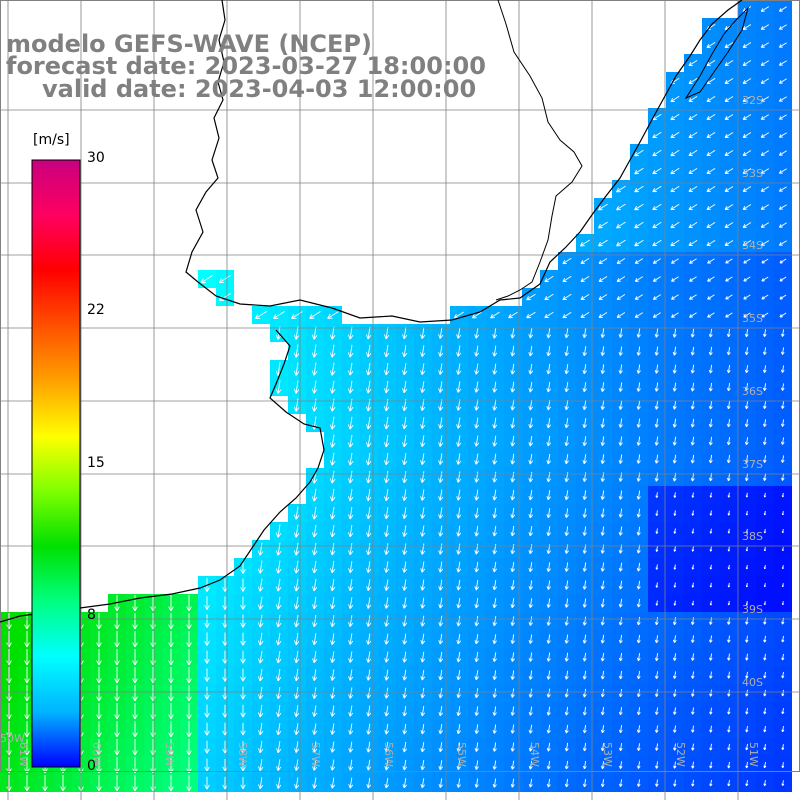 Image resolution: width=800 pixels, height=800 pixels. Describe the element at coordinates (388, 754) in the screenshot. I see `lon-label: 56W` at that location.